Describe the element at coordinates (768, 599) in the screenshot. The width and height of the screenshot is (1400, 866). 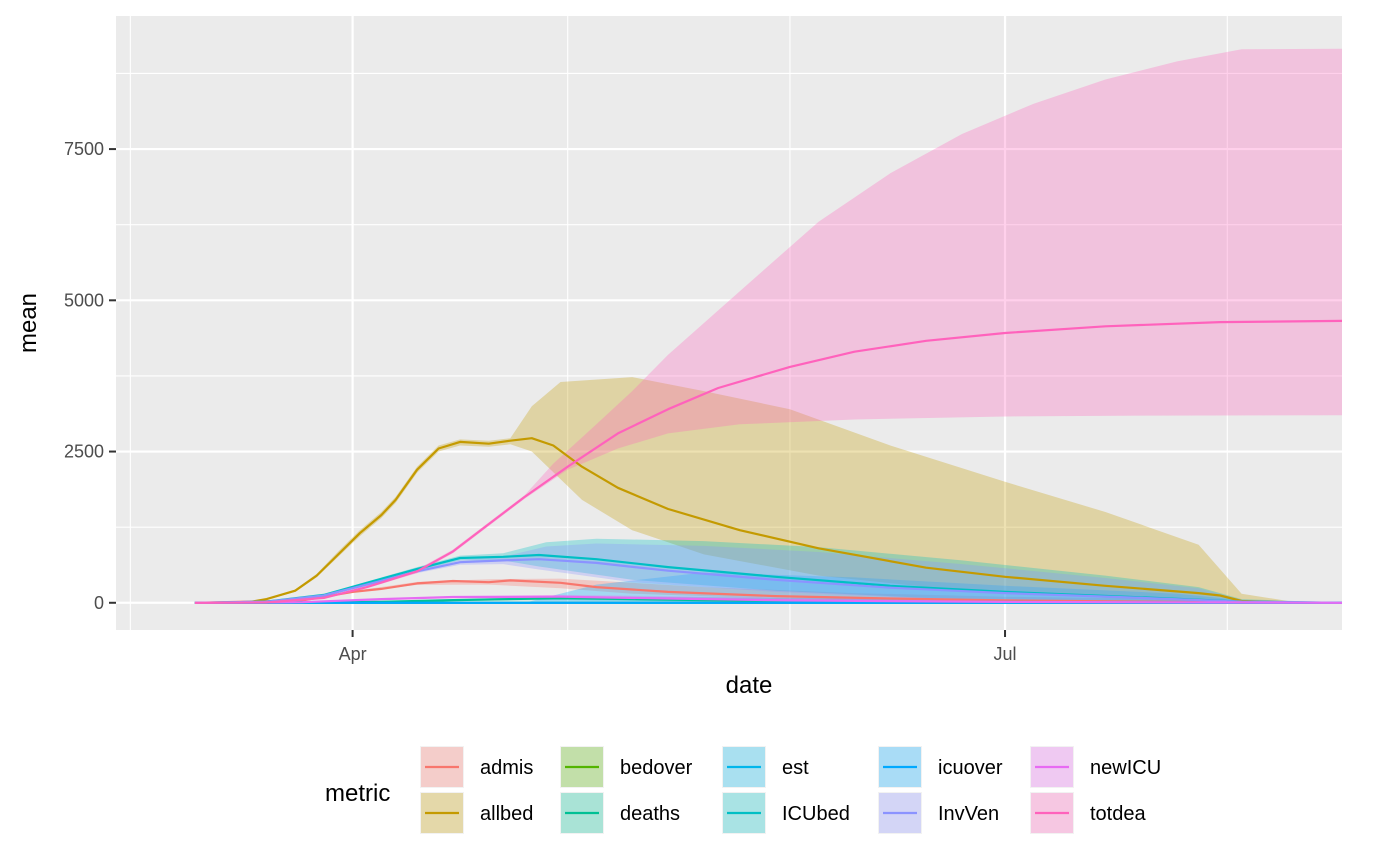
I see `line-newicu` at that location.